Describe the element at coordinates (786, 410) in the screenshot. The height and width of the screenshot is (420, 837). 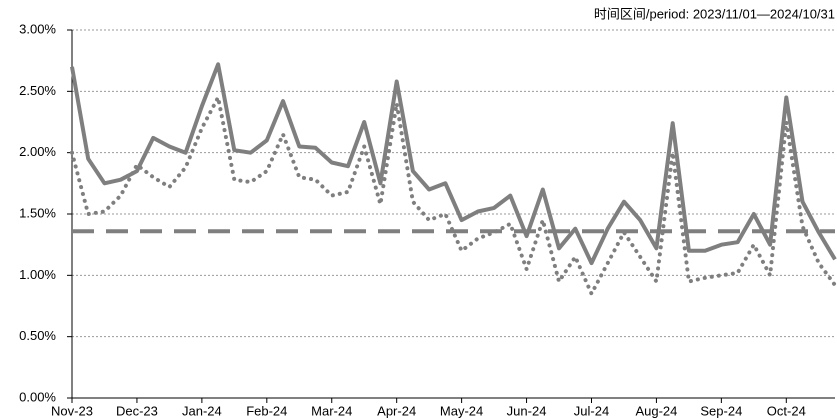
I see `x-tick-label: Oct-24` at that location.